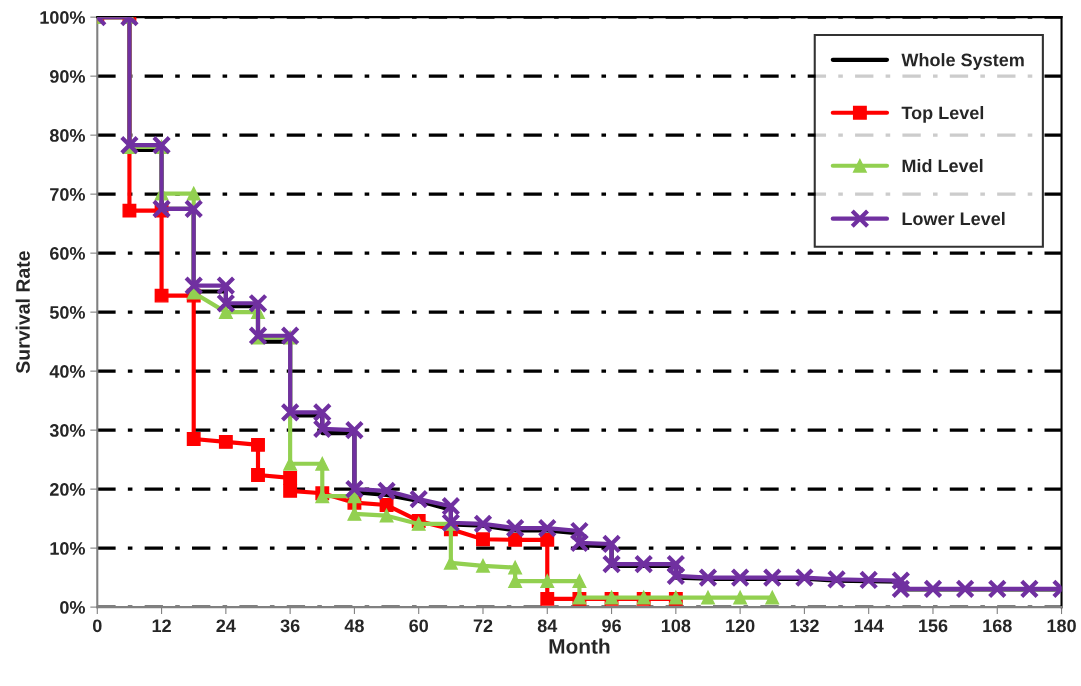 The image size is (1081, 686). I want to click on y-tick-label: 70%, so click(68, 194).